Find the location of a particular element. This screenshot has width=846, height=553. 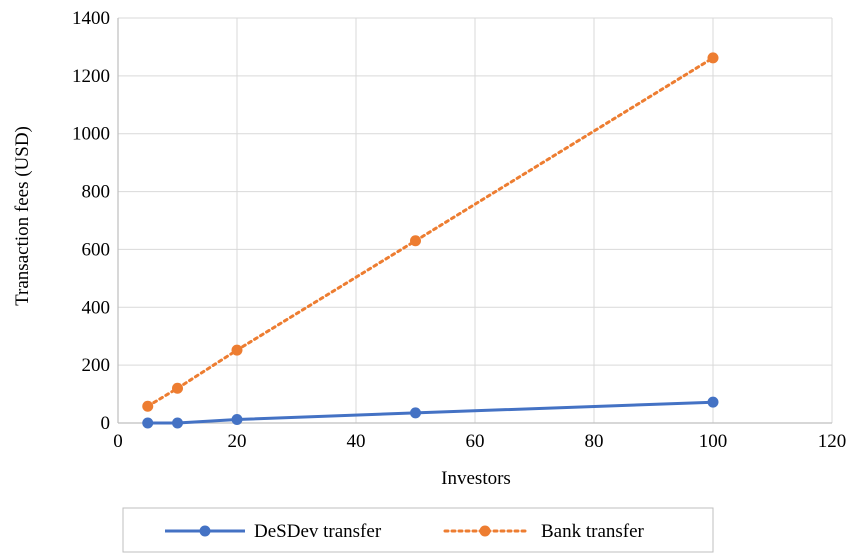

x-tick-label: 120 is located at coordinates (832, 441).